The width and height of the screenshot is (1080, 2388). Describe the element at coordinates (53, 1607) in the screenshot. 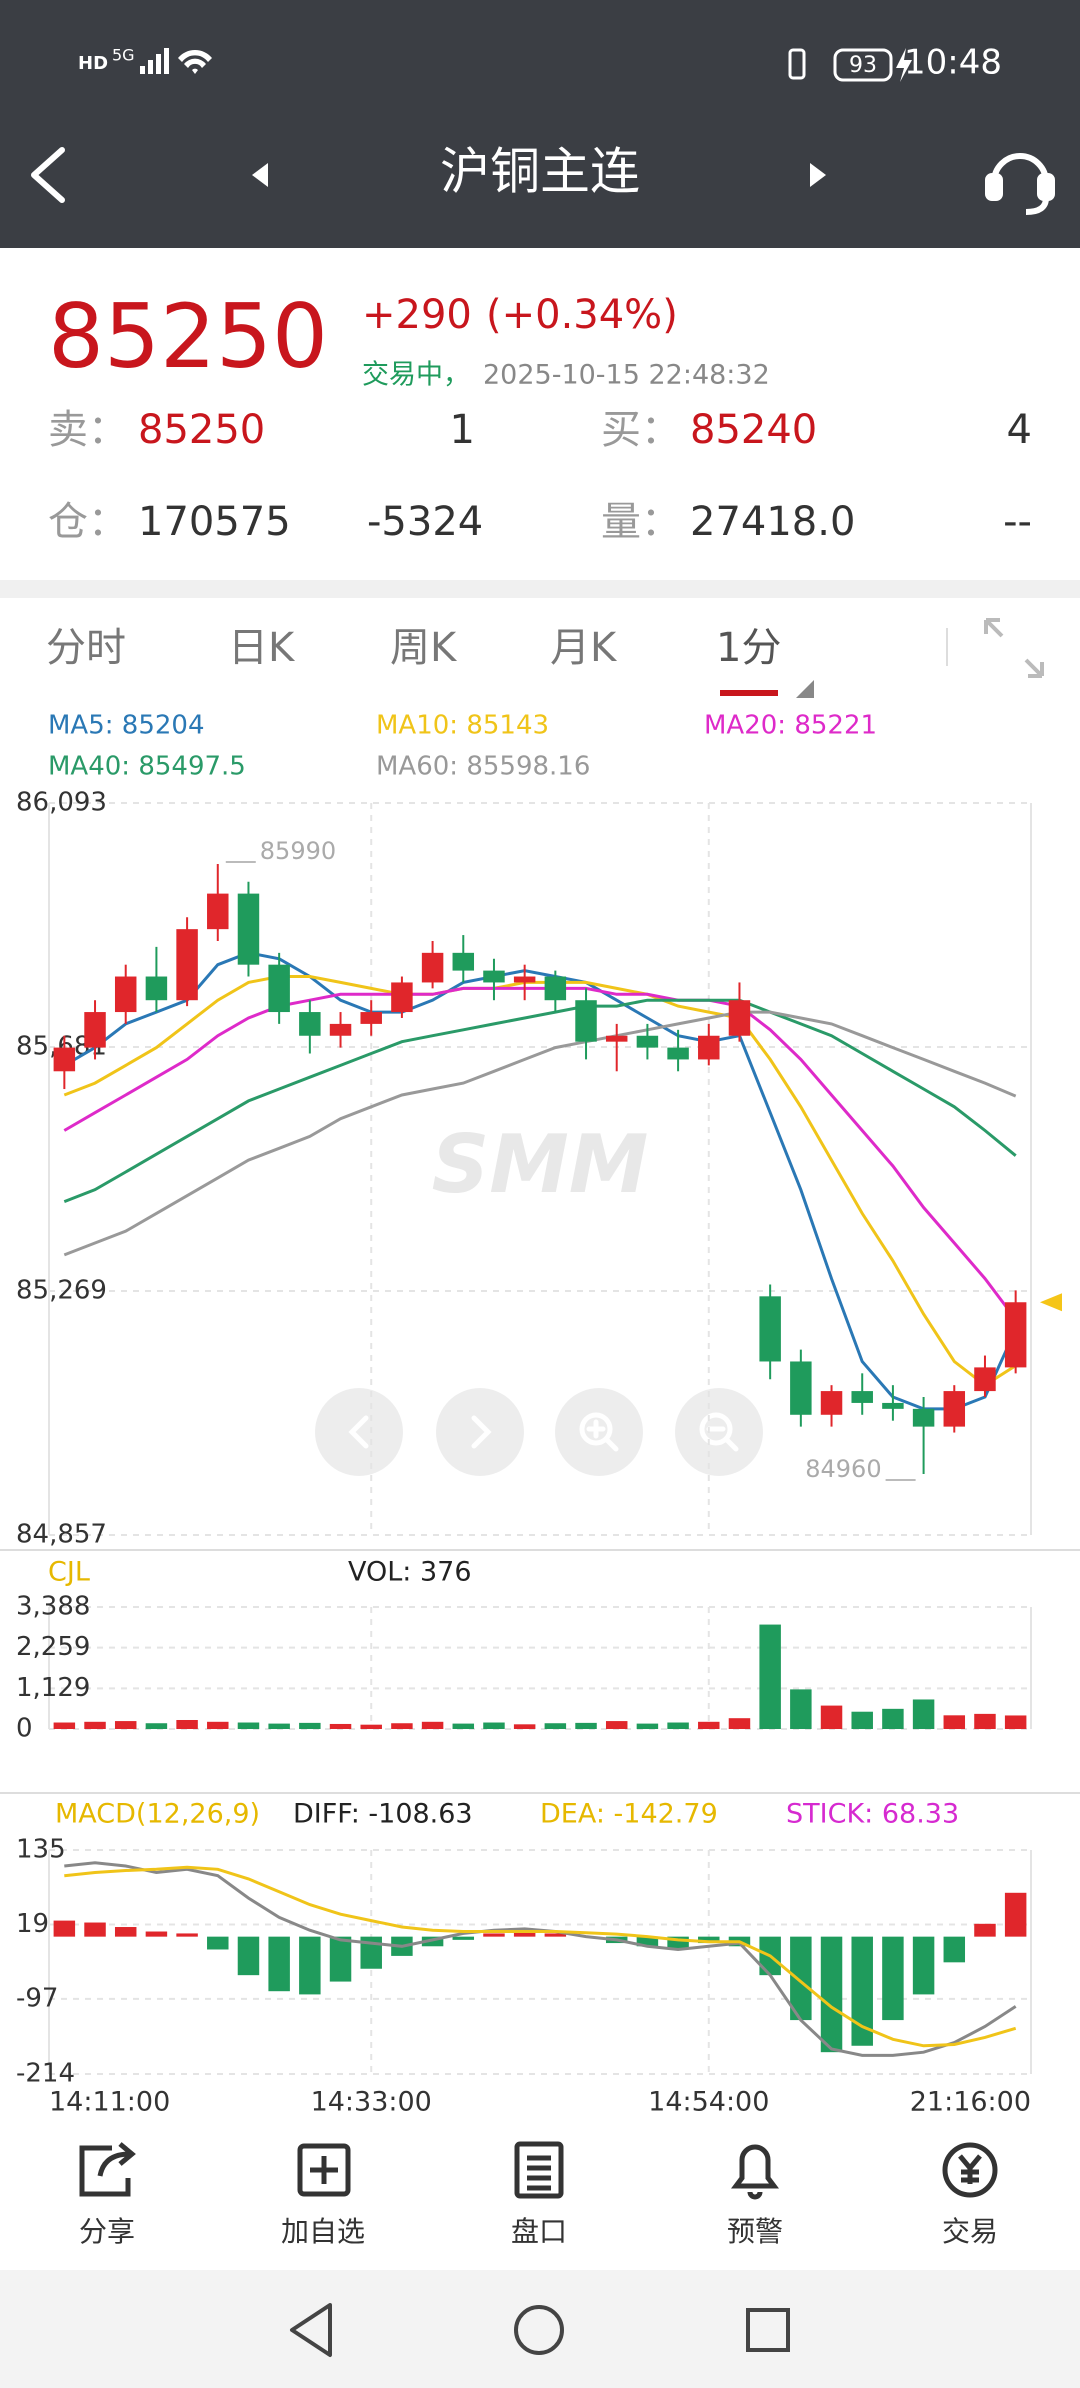

I see `y-tick-label: 3,388` at that location.